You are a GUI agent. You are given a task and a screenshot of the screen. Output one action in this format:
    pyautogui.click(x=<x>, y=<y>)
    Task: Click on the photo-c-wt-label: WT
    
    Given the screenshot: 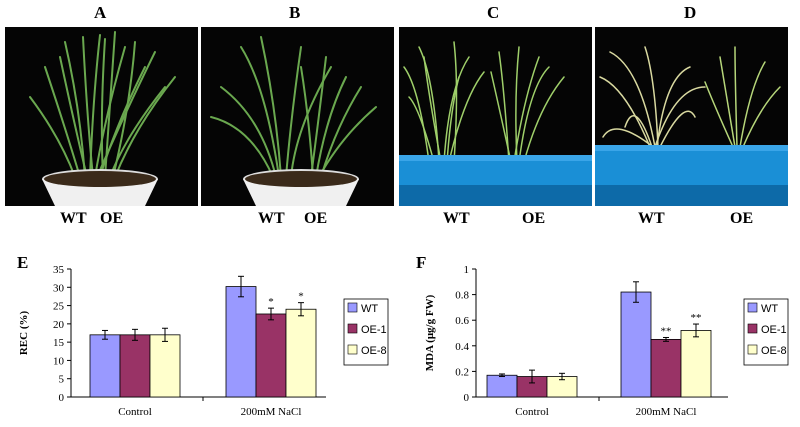 What is the action you would take?
    pyautogui.click(x=456, y=218)
    